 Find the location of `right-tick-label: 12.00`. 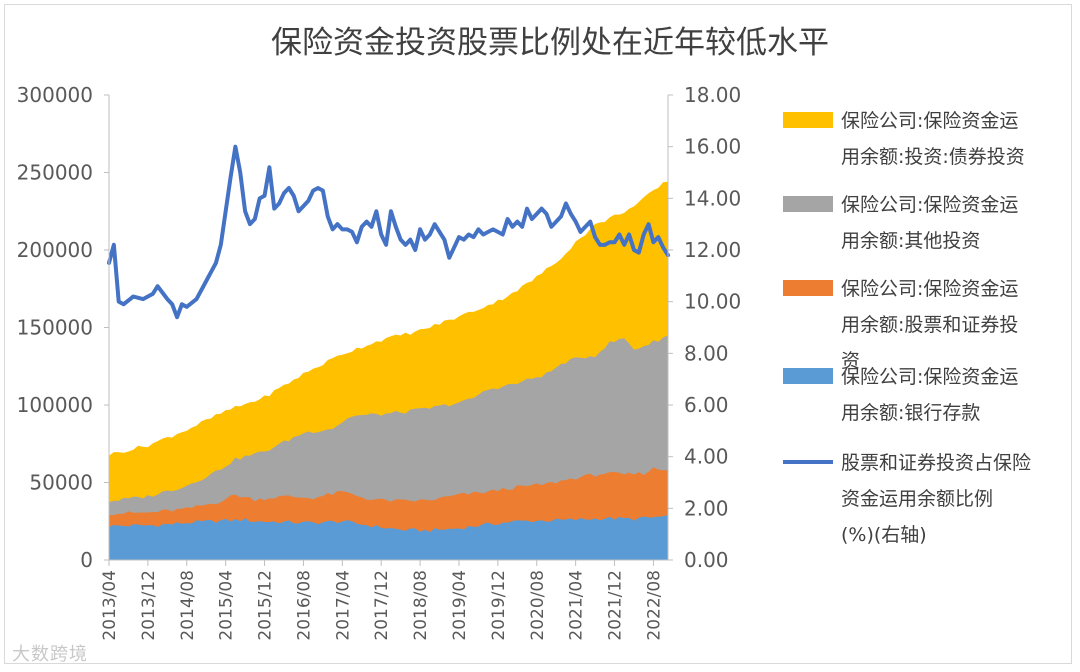

right-tick-label: 12.00 is located at coordinates (712, 250).